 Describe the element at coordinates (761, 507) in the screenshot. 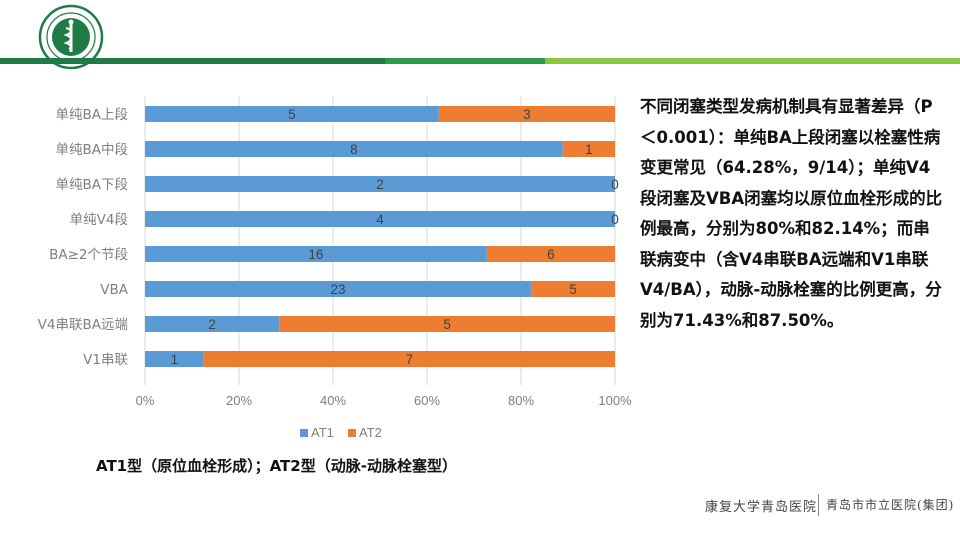

I see `footer-hospital-name-left: 康复大学青岛医院` at that location.